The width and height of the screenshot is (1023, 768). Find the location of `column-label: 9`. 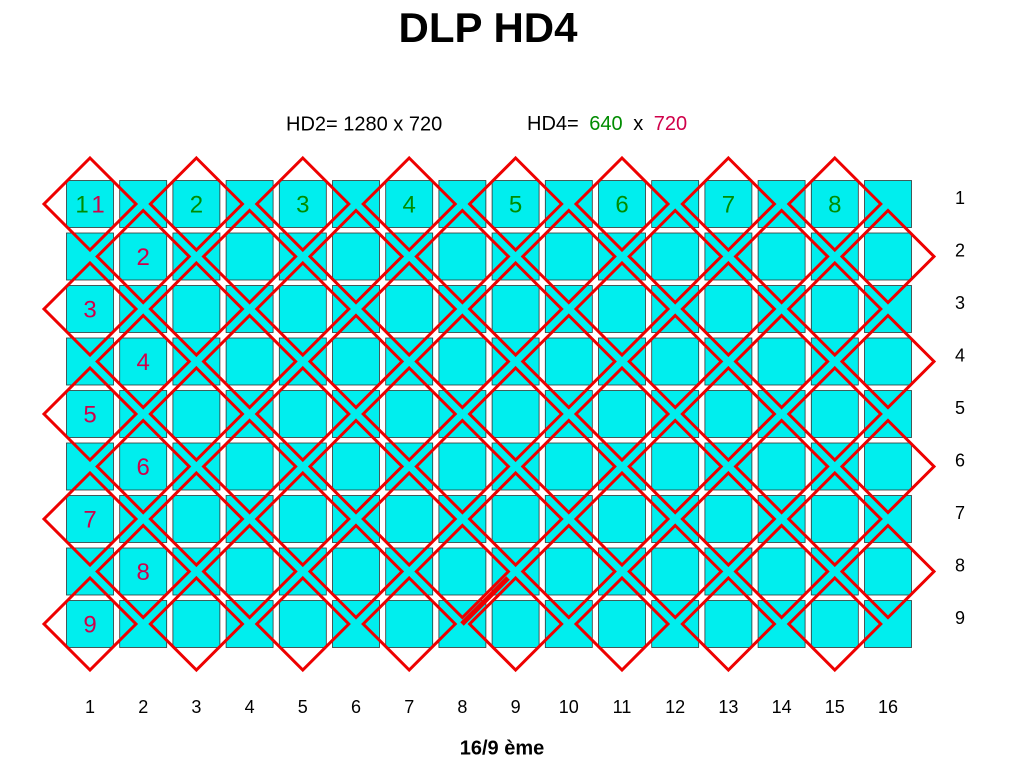

column-label: 9 is located at coordinates (516, 707).